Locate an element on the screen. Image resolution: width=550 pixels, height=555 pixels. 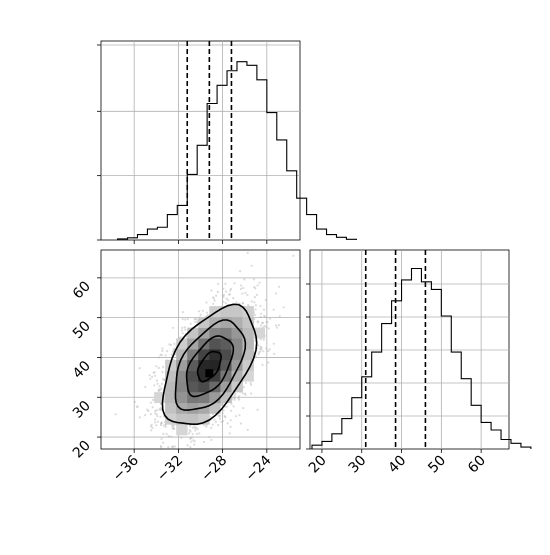
y-marginal-x-tick-label: 50 is located at coordinates (437, 465).